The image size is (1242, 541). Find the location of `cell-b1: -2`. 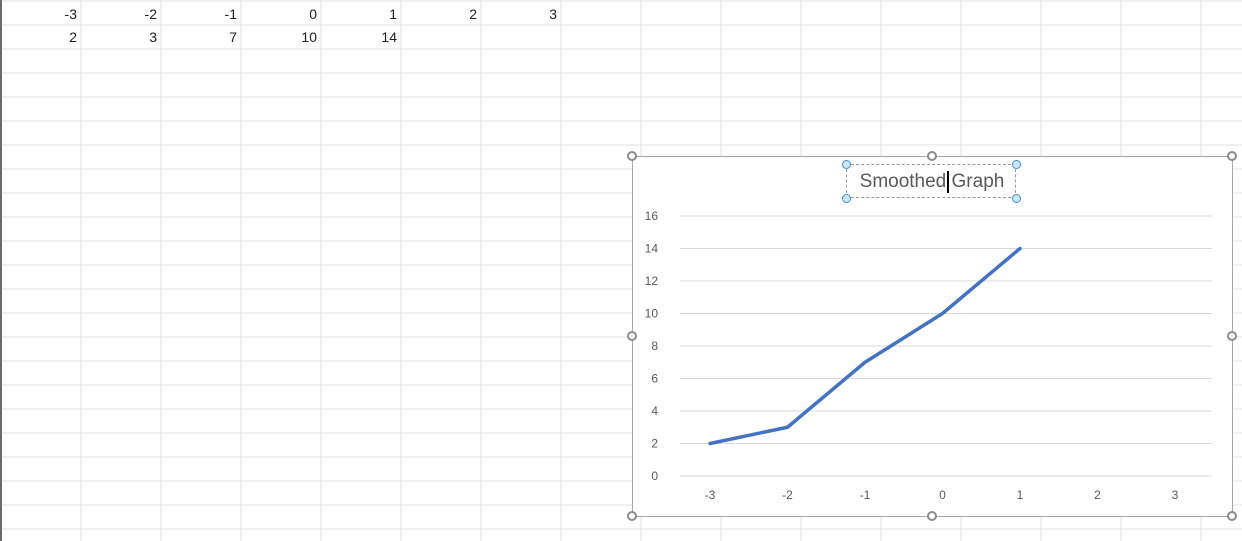

cell-b1: -2 is located at coordinates (150, 14).